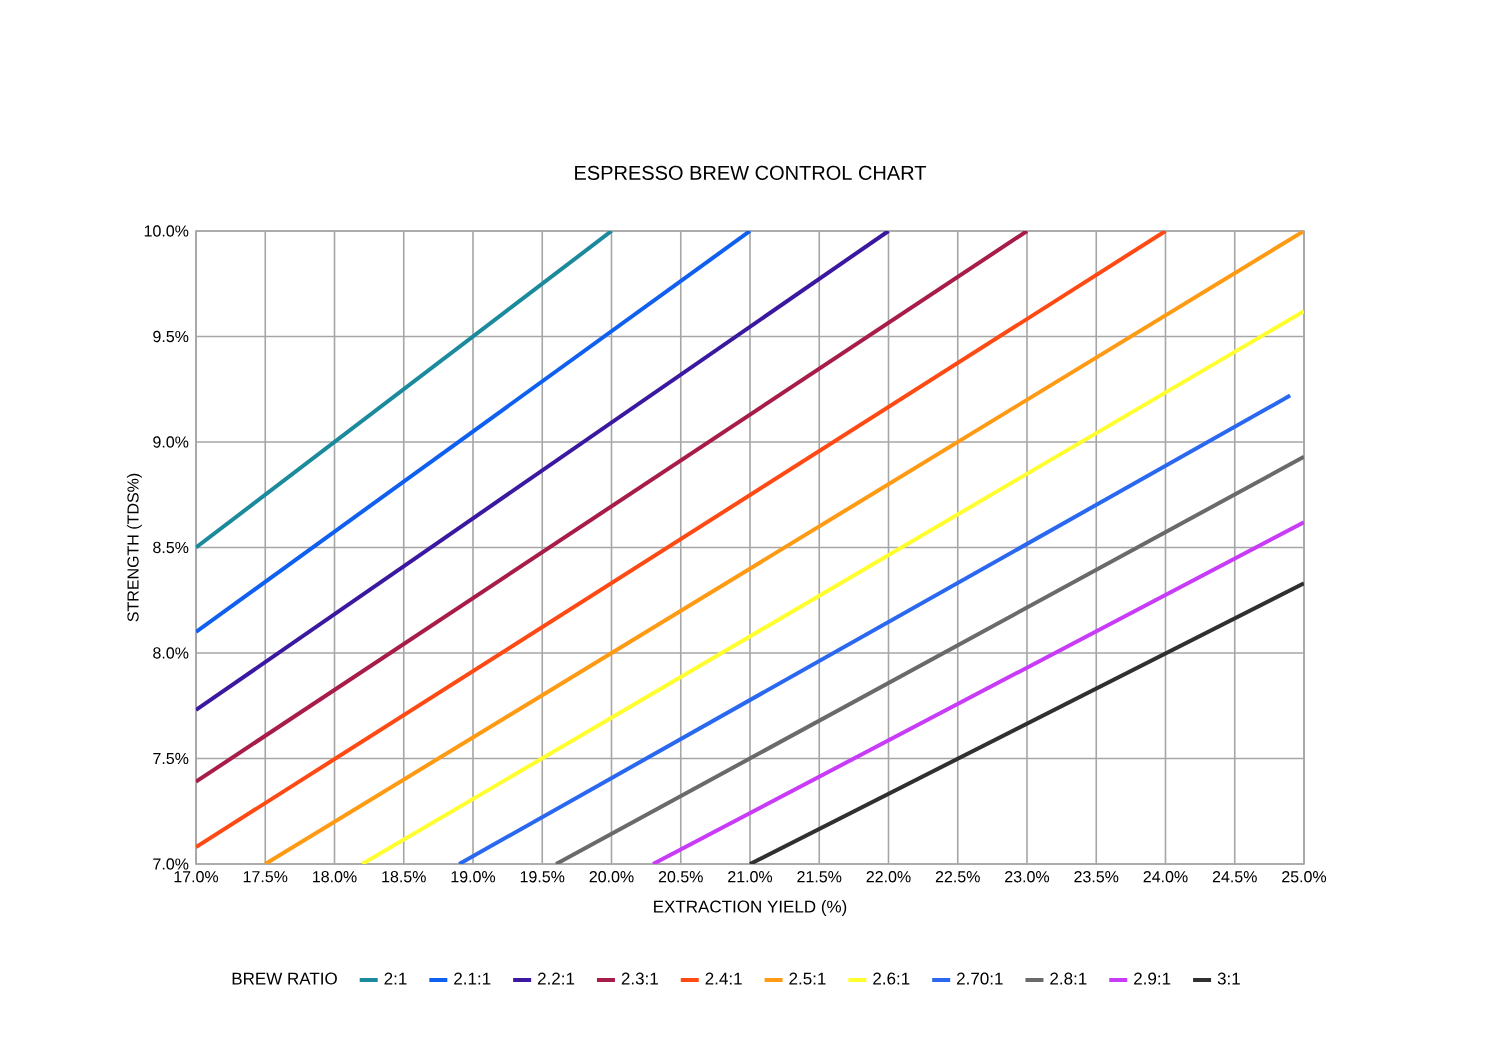 The image size is (1500, 1060). What do you see at coordinates (1027, 877) in the screenshot?
I see `x-tick-label: 23.0%` at bounding box center [1027, 877].